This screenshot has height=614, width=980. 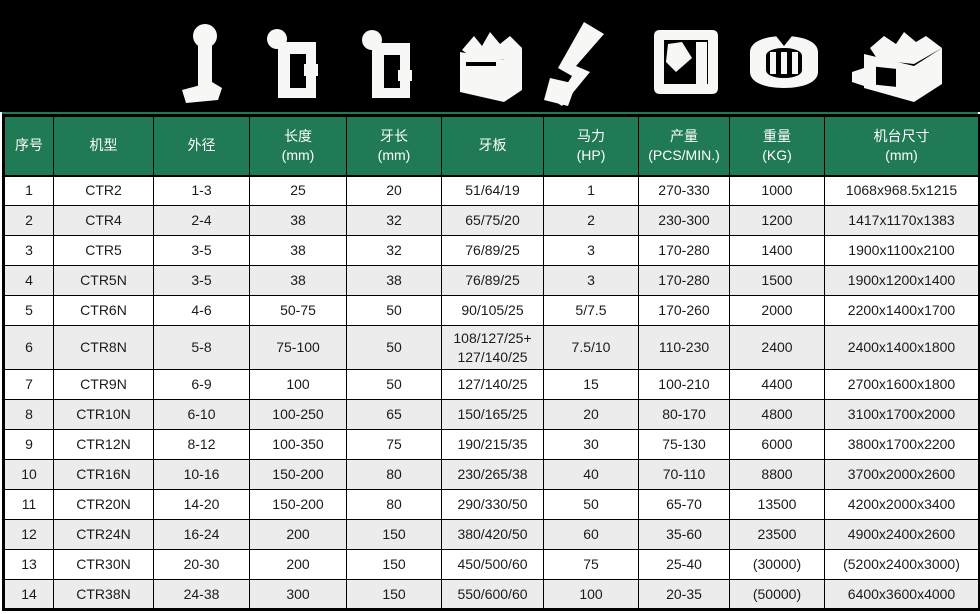 What do you see at coordinates (387, 64) in the screenshot?
I see `die-frame-alt-icon` at bounding box center [387, 64].